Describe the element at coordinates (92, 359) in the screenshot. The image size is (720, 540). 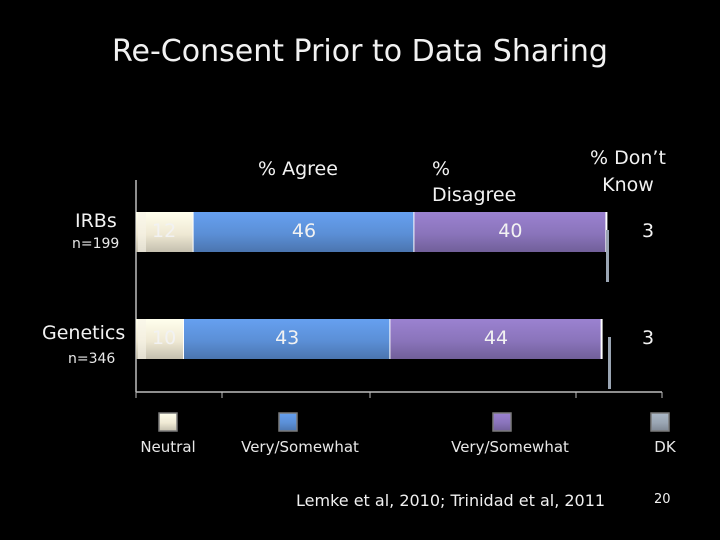
I see `row-n-genetics: n=346` at that location.